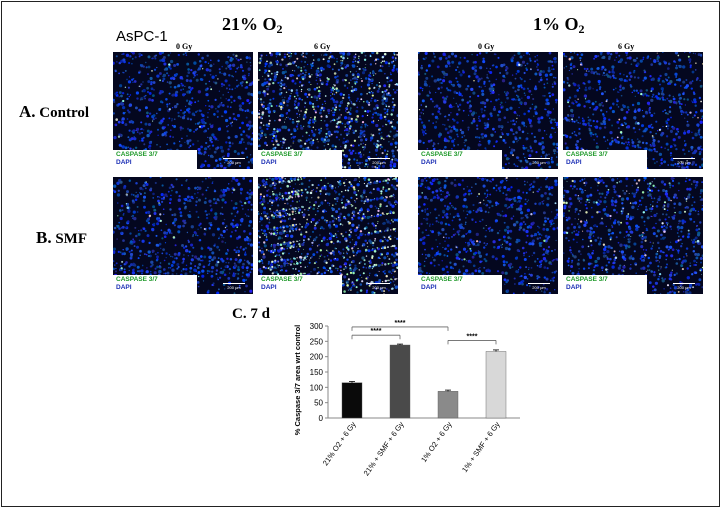 The image size is (723, 510). I want to click on row-label-smf: B. SMF, so click(62, 237).